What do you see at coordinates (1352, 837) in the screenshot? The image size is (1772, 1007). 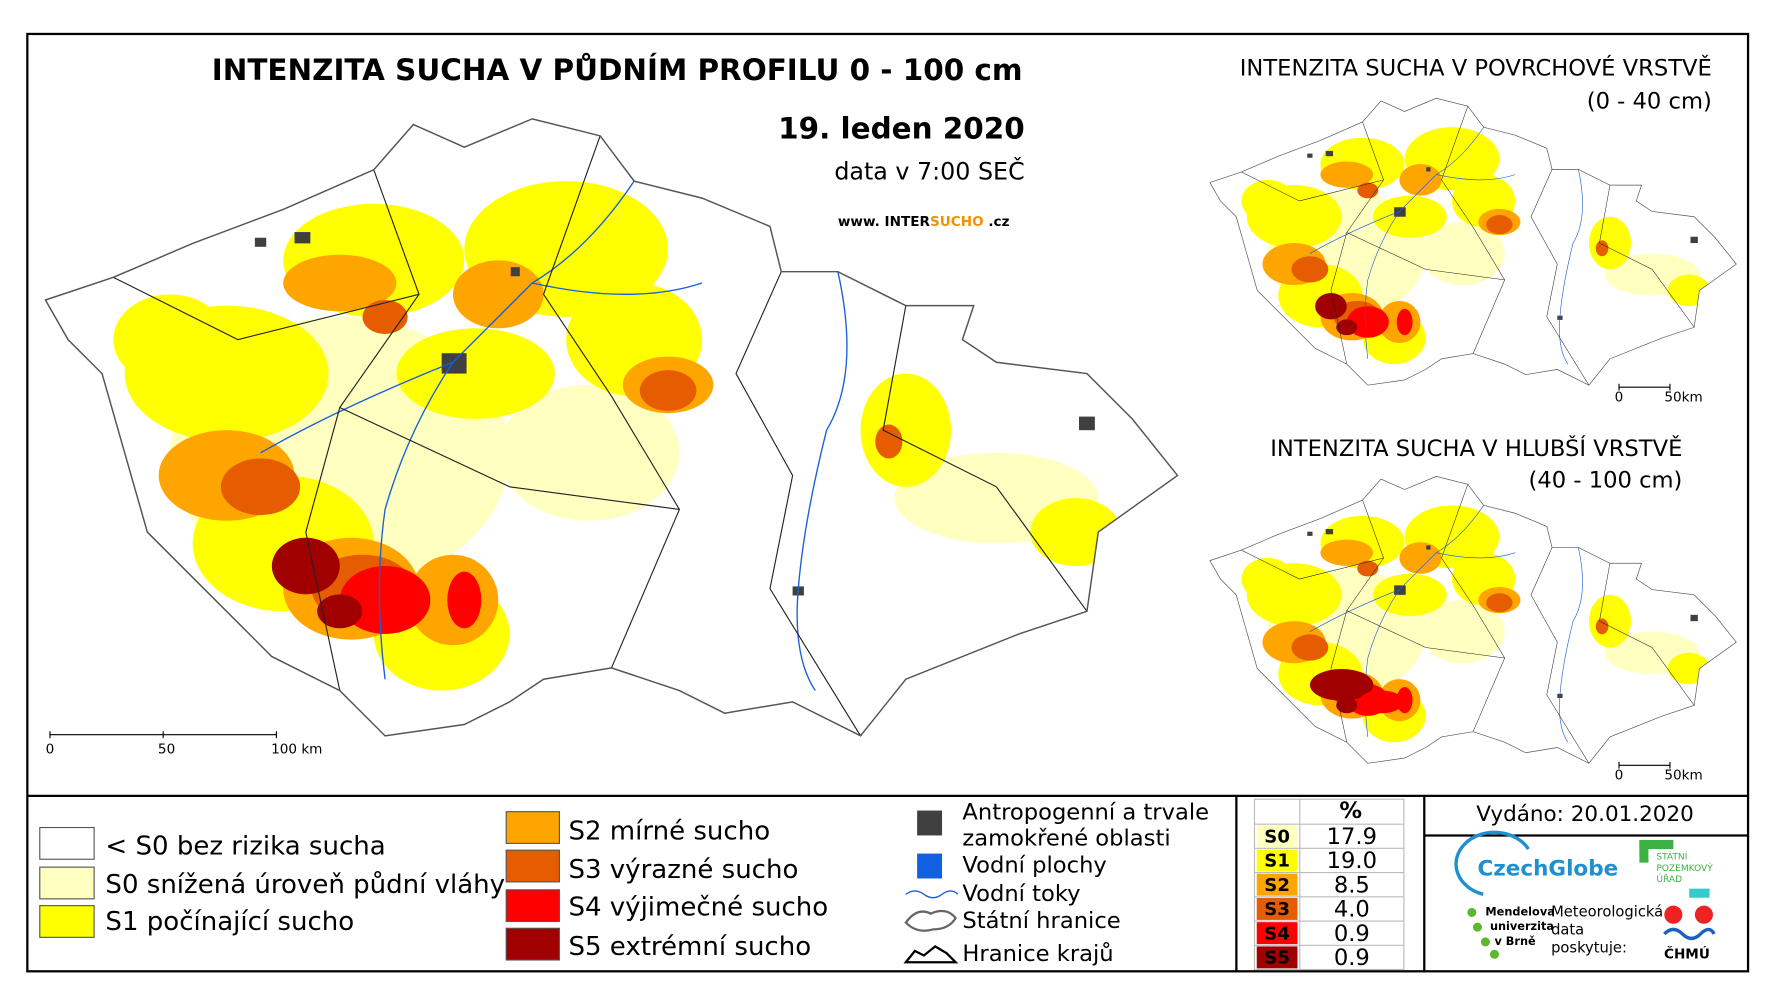 I see `table-value: 17.9` at bounding box center [1352, 837].